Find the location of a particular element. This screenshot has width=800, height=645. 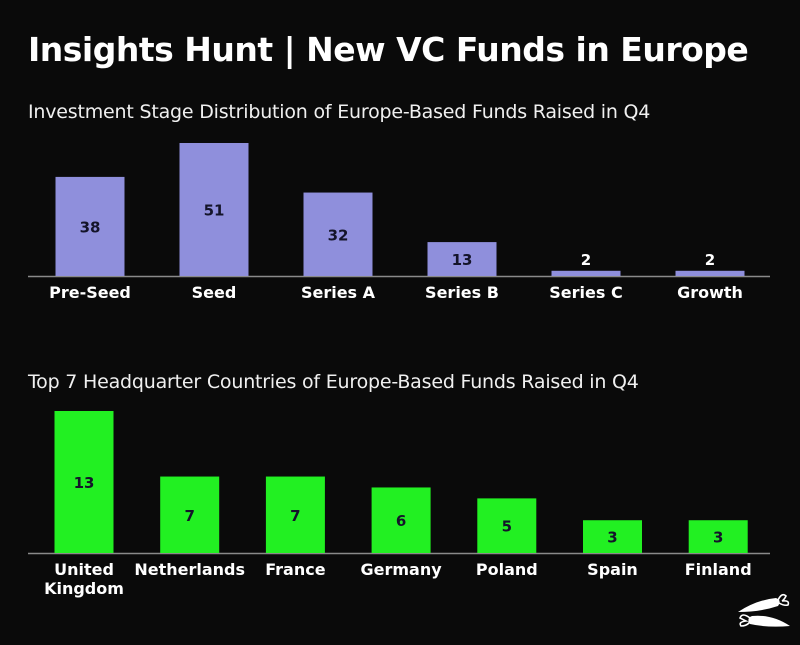

stage-category-label: Series B is located at coordinates (462, 292).